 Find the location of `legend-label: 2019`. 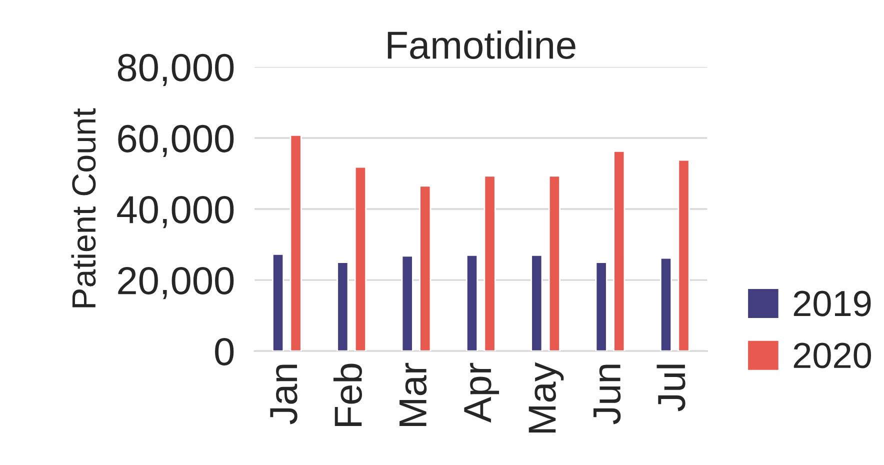

legend-label: 2019 is located at coordinates (832, 303).